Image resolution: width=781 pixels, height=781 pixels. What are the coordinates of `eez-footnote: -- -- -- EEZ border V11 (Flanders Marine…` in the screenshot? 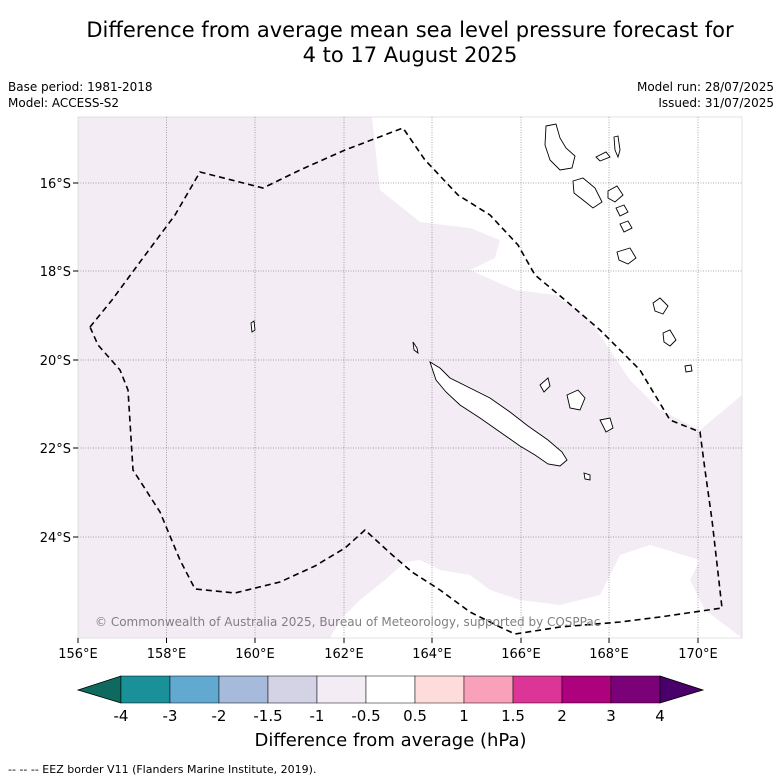 It's located at (162, 769).